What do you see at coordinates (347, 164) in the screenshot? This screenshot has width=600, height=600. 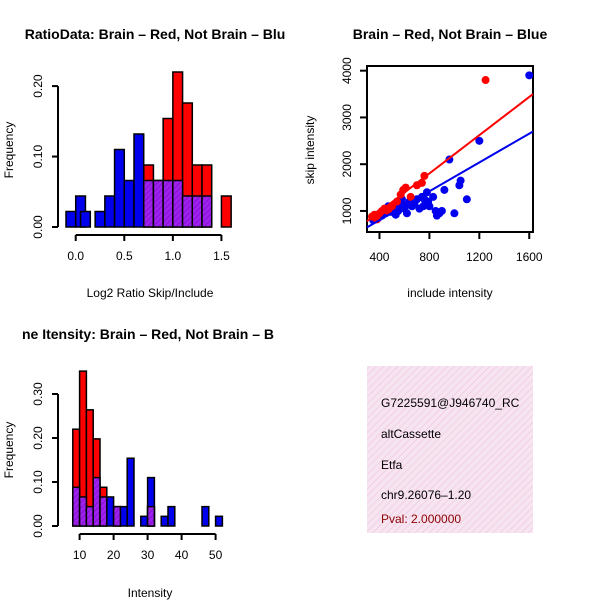 I see `y-tick-label: 2000` at bounding box center [347, 164].